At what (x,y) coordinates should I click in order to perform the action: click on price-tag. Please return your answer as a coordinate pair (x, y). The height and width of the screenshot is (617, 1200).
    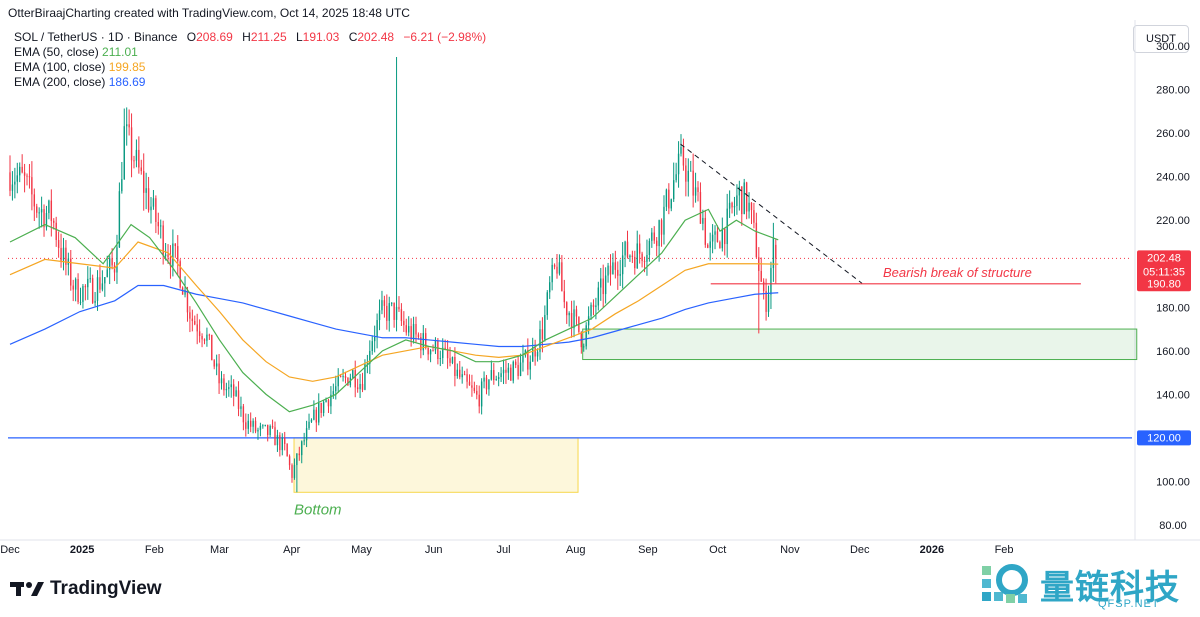
    Looking at the image, I should click on (1164, 265).